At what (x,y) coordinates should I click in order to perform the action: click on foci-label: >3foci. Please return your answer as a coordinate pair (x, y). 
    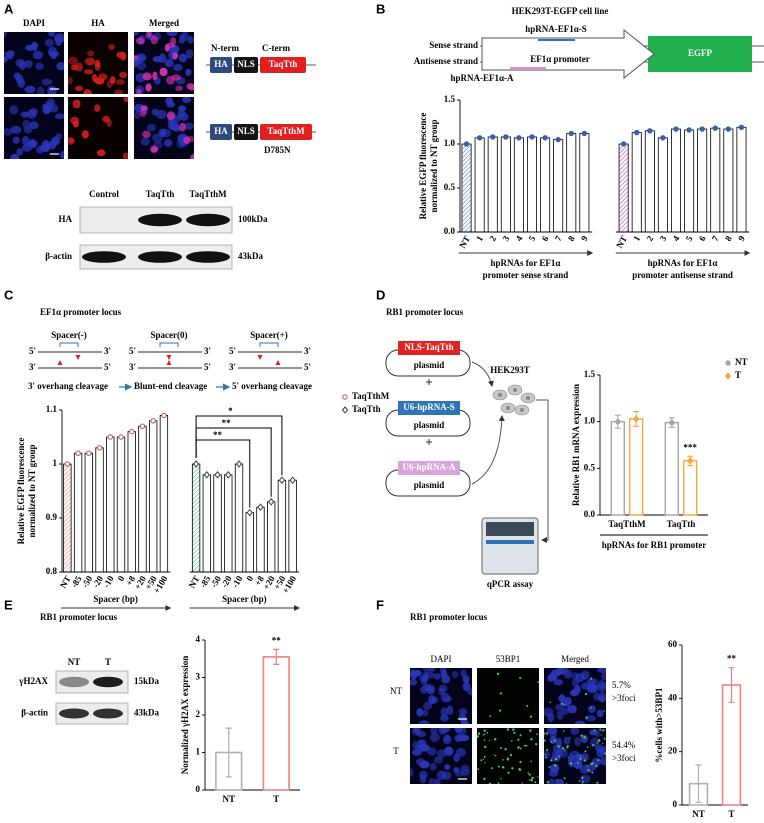
    Looking at the image, I should click on (624, 758).